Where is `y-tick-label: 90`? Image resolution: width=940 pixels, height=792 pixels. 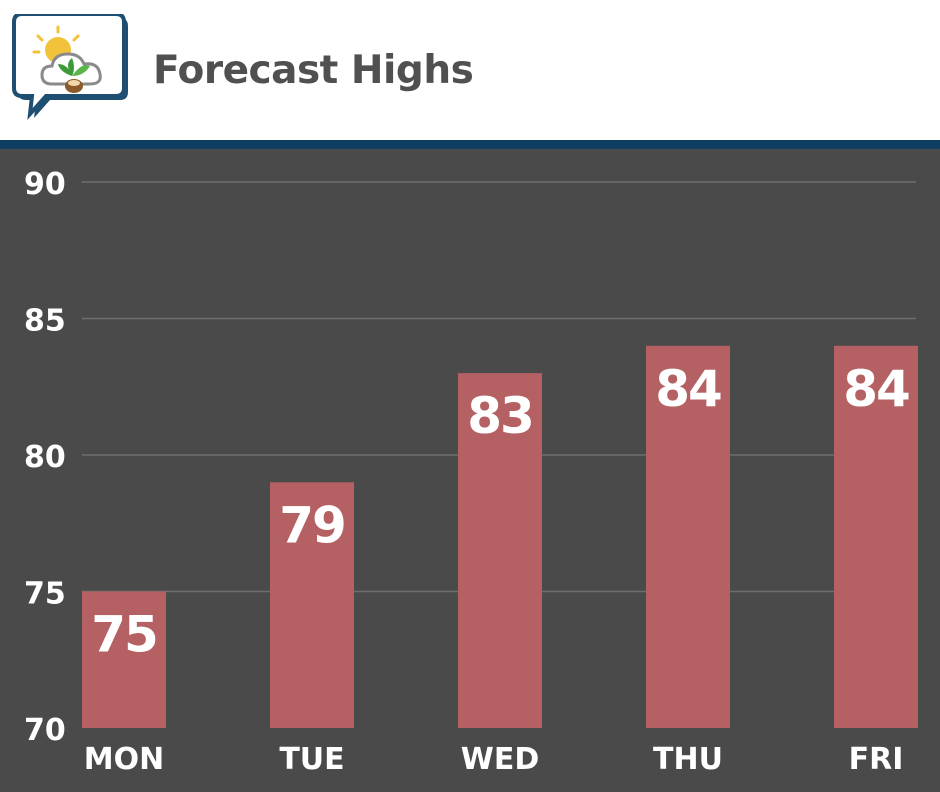
y-tick-label: 90 is located at coordinates (45, 184).